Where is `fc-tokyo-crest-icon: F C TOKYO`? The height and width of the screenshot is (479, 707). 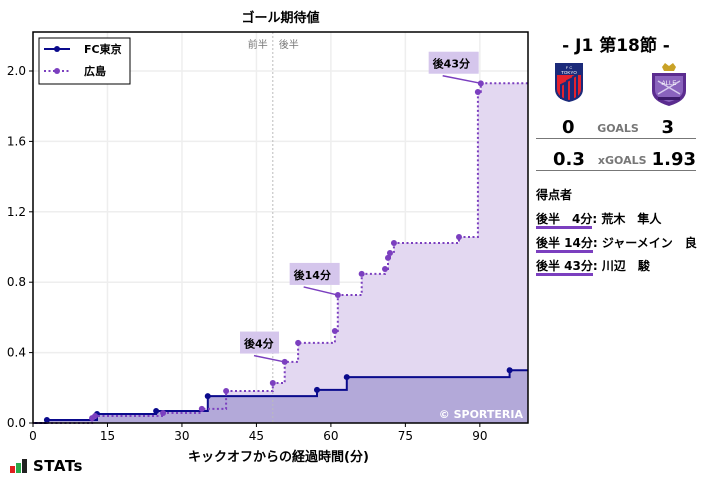
fc-tokyo-crest-icon: F C TOKYO is located at coordinates (569, 82).